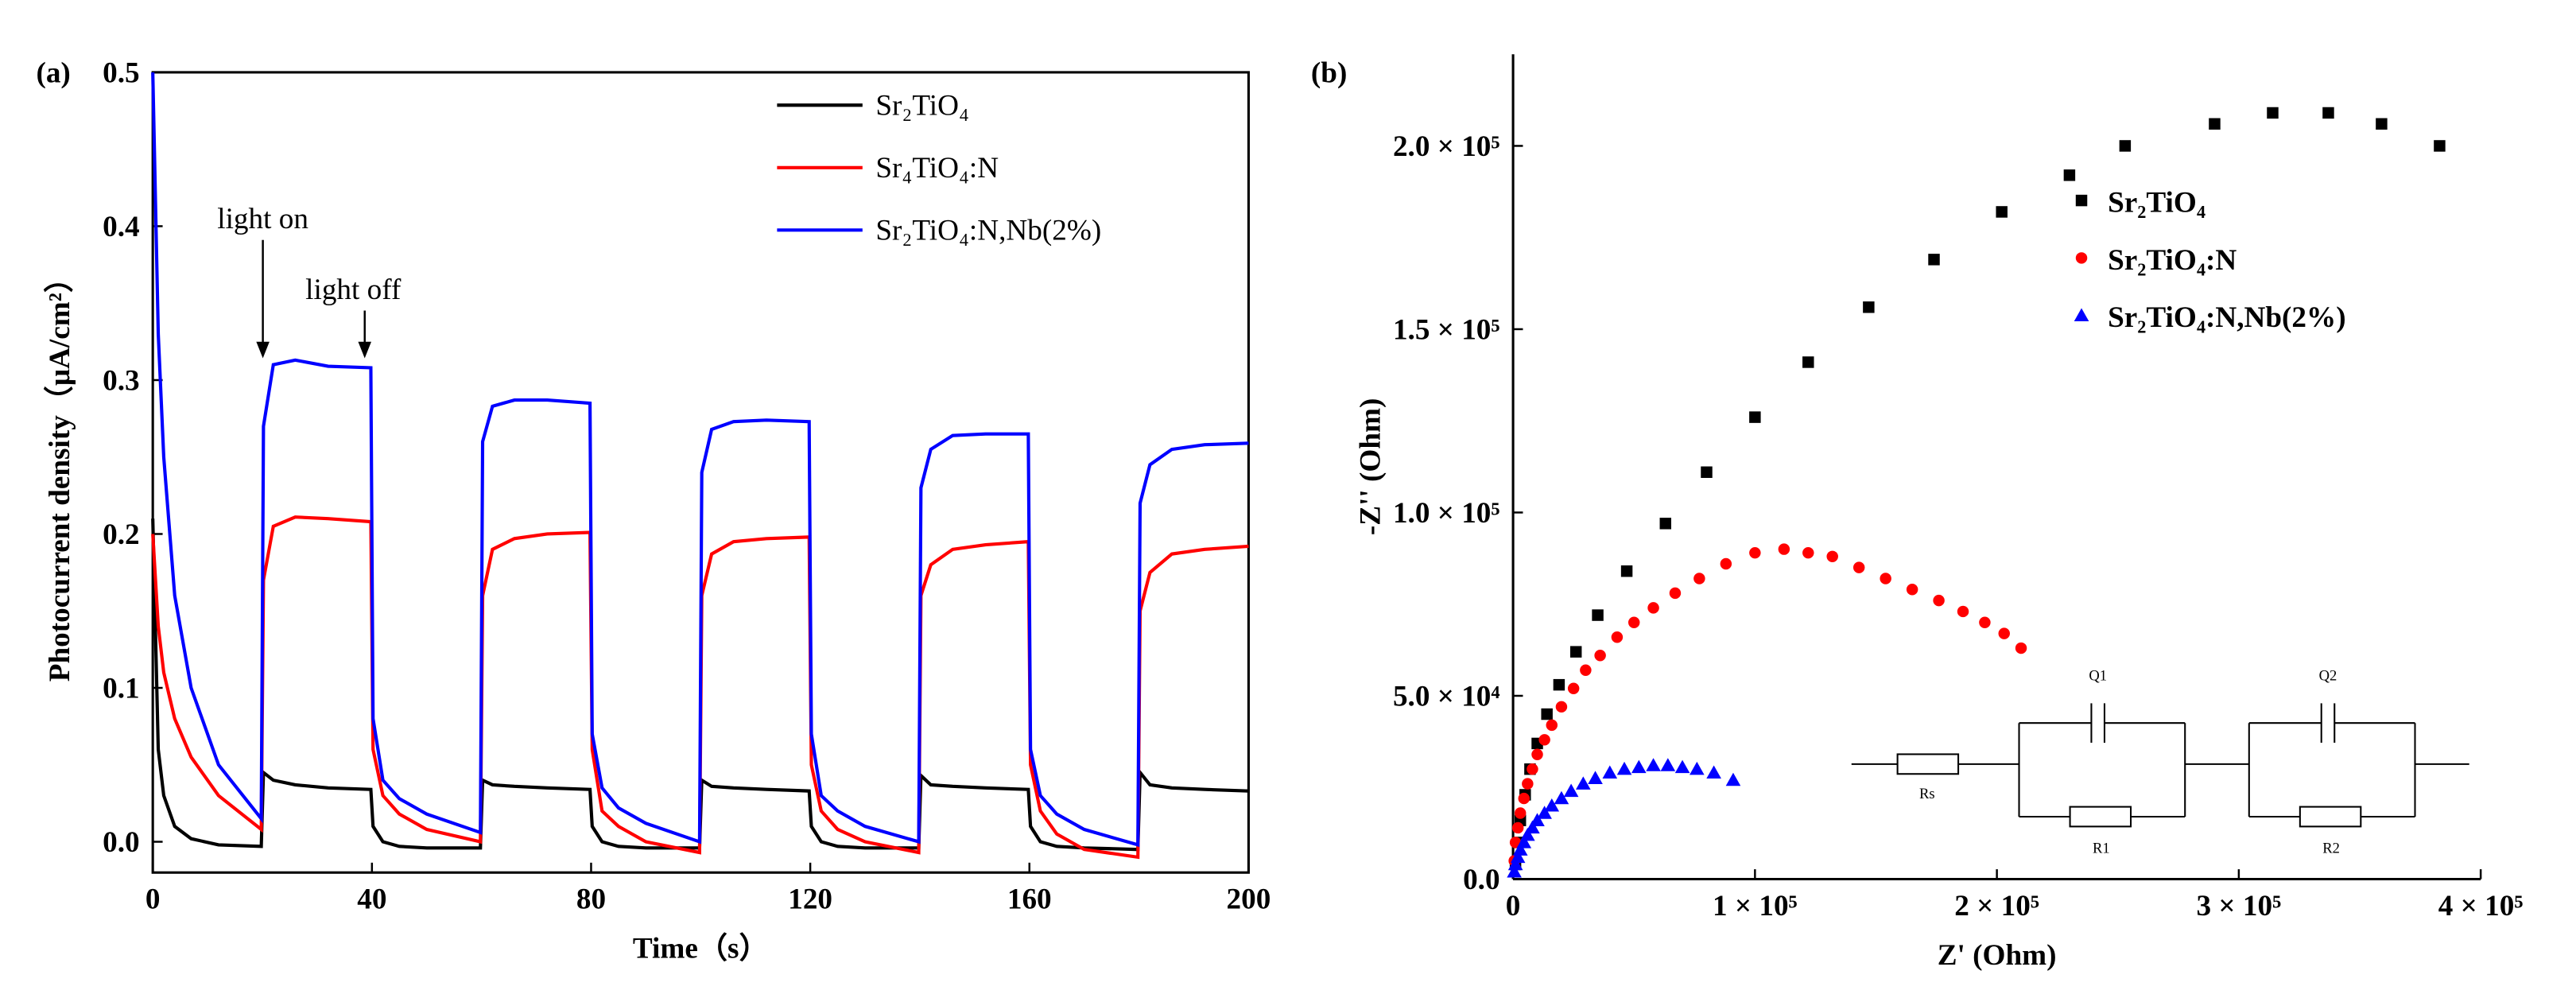 The image size is (2576, 998). What do you see at coordinates (810, 900) in the screenshot?
I see `x-tick-label: 120` at bounding box center [810, 900].